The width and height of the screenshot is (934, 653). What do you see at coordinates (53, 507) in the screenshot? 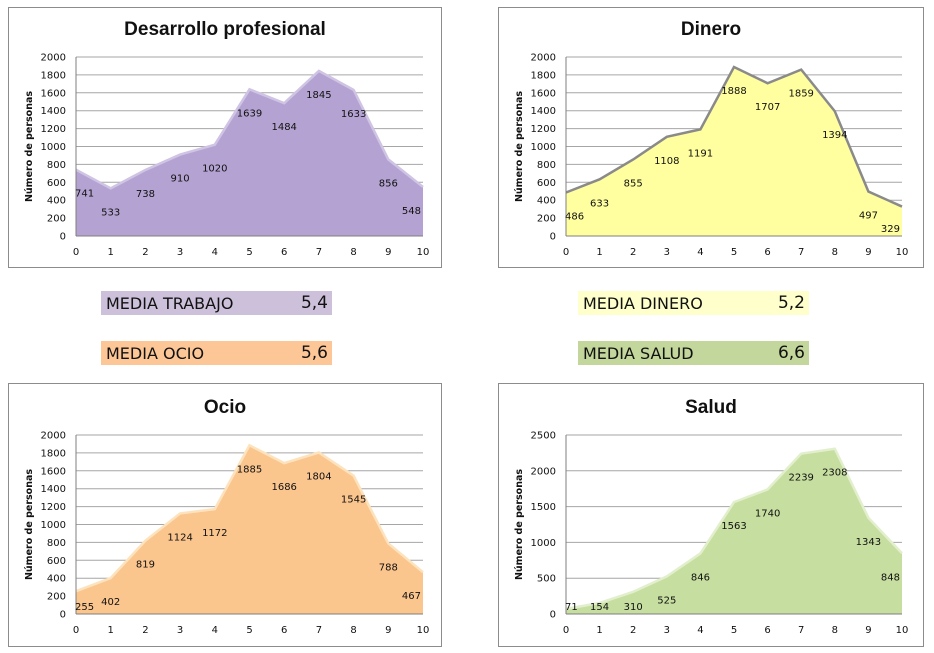
I see `y-tick-label: 1200` at bounding box center [53, 507].